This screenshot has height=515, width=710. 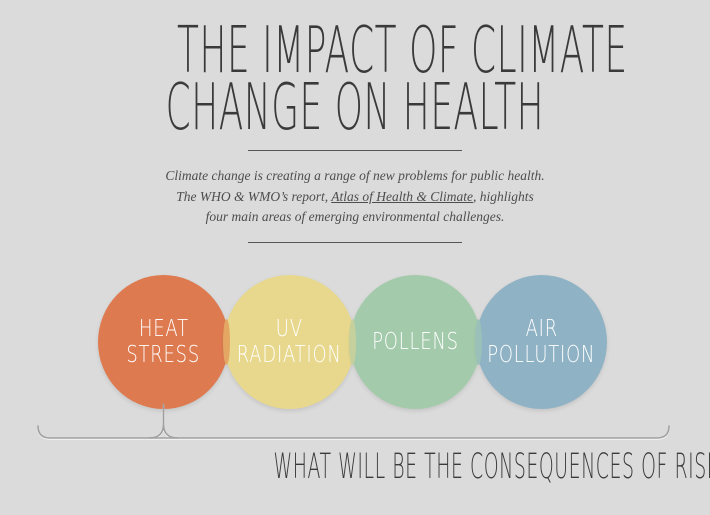 What do you see at coordinates (353, 432) in the screenshot?
I see `bracket-line` at bounding box center [353, 432].